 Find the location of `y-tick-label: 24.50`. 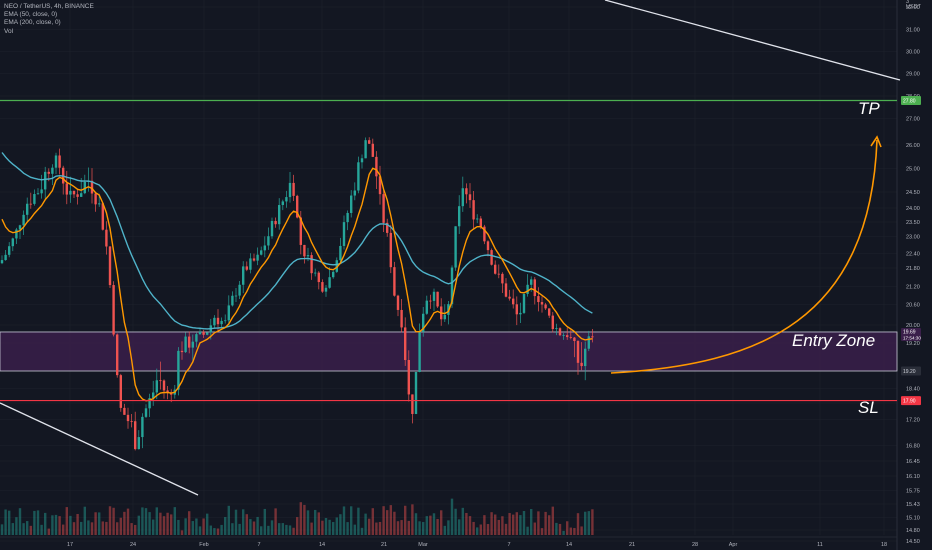

y-tick-label: 24.50 is located at coordinates (913, 193).